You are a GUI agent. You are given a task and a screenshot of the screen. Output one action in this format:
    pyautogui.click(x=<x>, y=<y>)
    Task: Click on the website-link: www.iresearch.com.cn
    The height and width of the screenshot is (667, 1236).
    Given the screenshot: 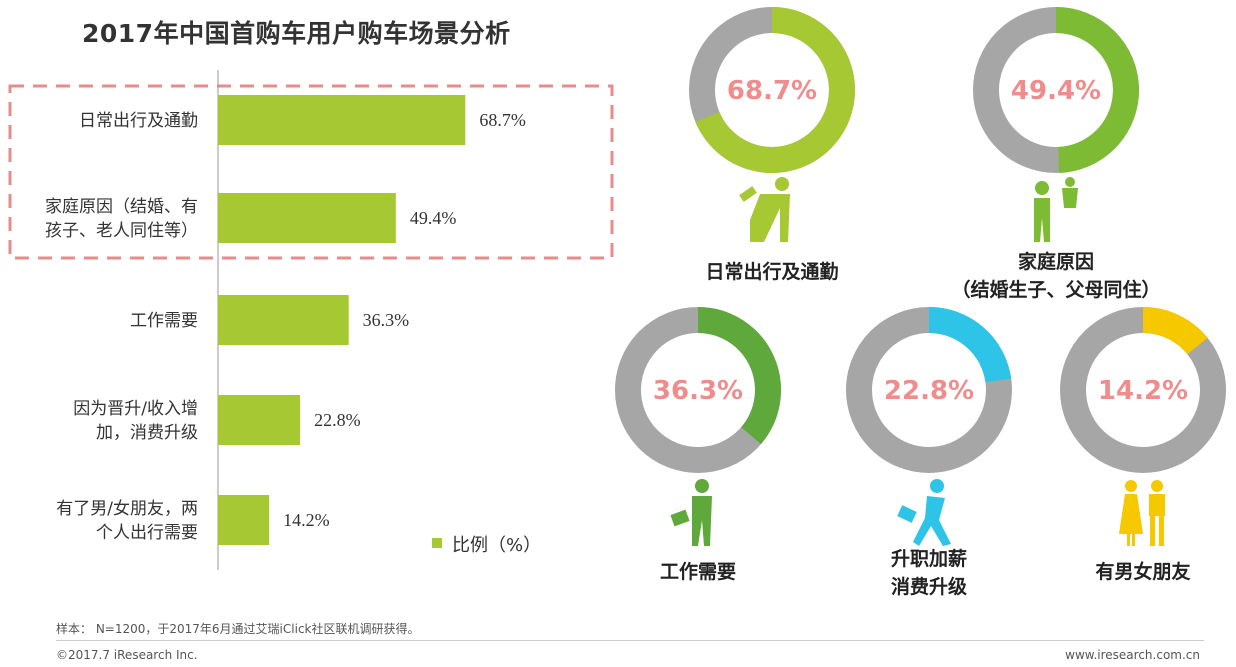 What is the action you would take?
    pyautogui.click(x=1132, y=655)
    